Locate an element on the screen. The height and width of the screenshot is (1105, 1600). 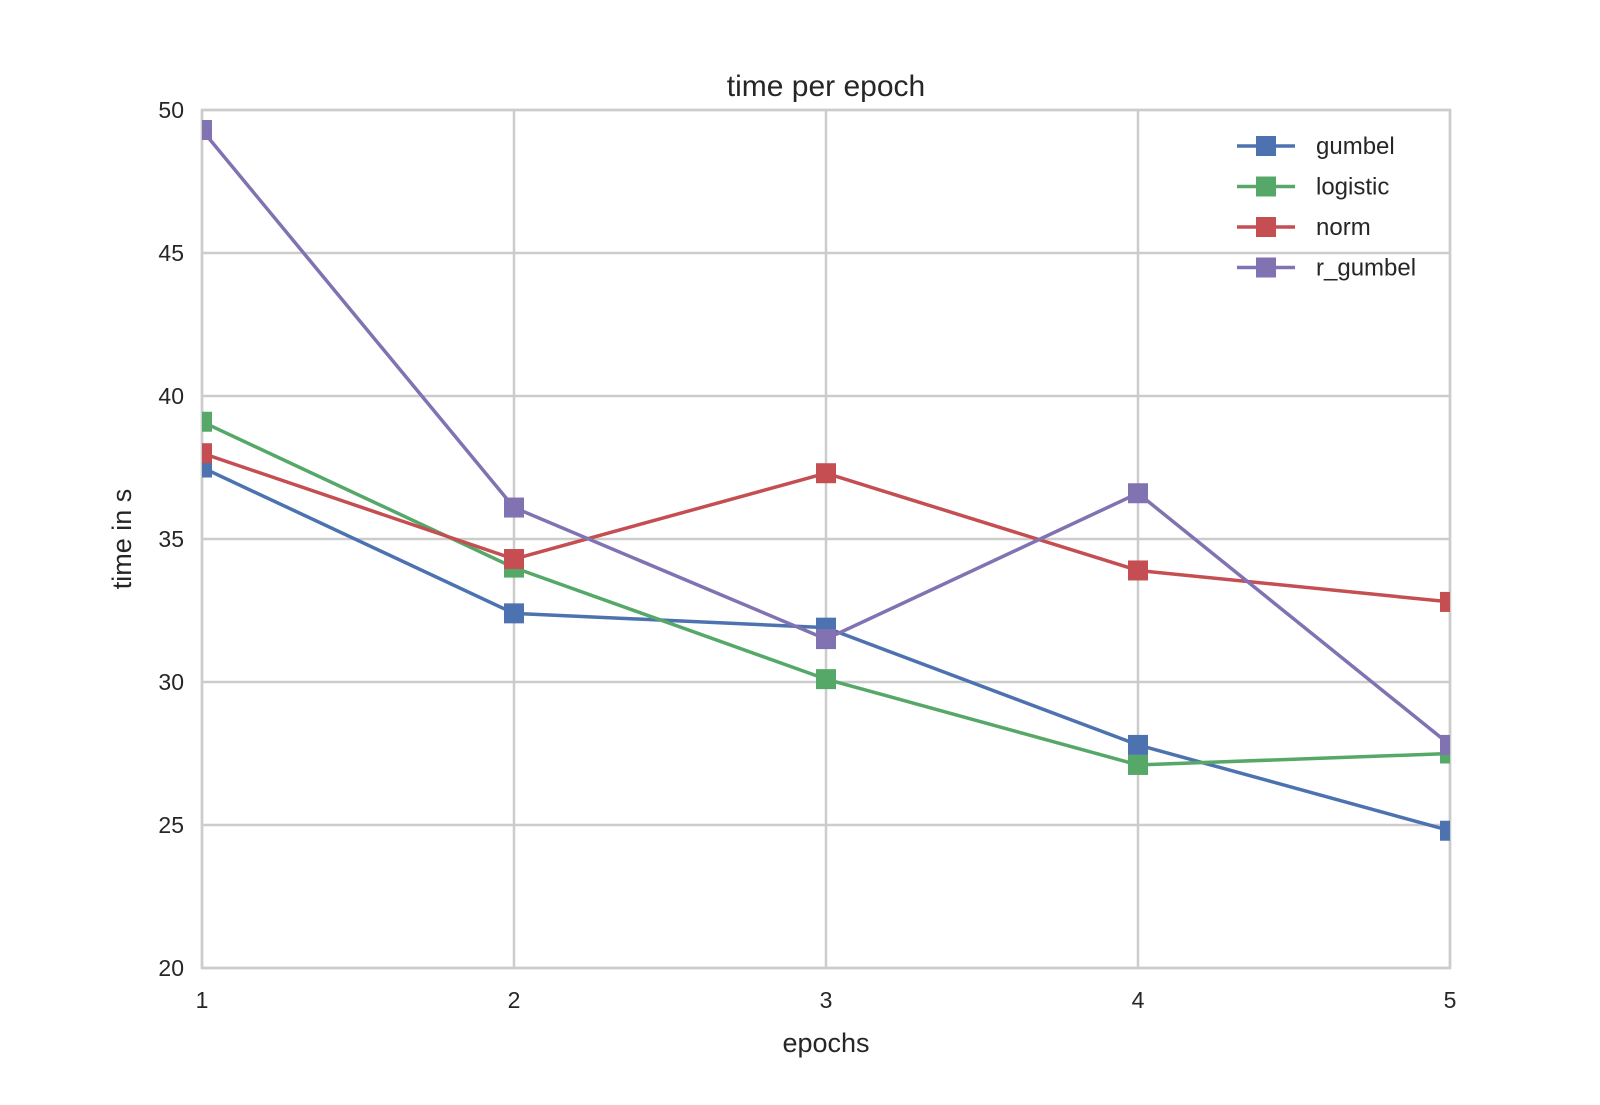
legend-label: r_gumbel is located at coordinates (1366, 268).